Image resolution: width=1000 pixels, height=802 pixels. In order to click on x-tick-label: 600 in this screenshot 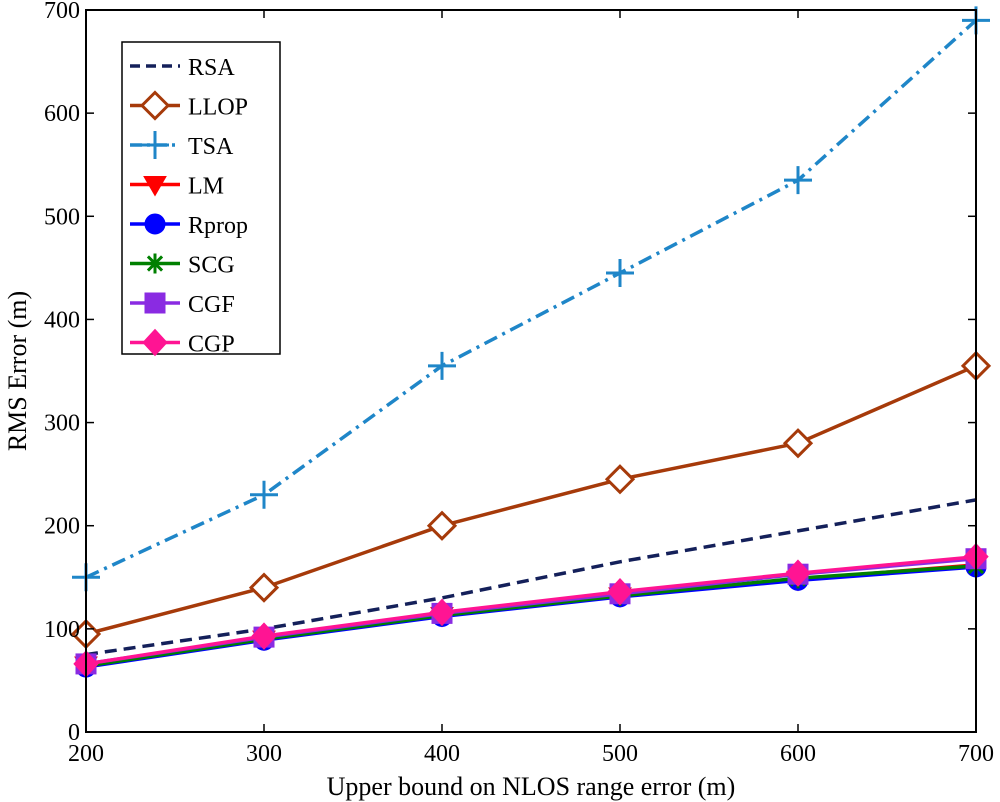, I will do `click(798, 754)`.